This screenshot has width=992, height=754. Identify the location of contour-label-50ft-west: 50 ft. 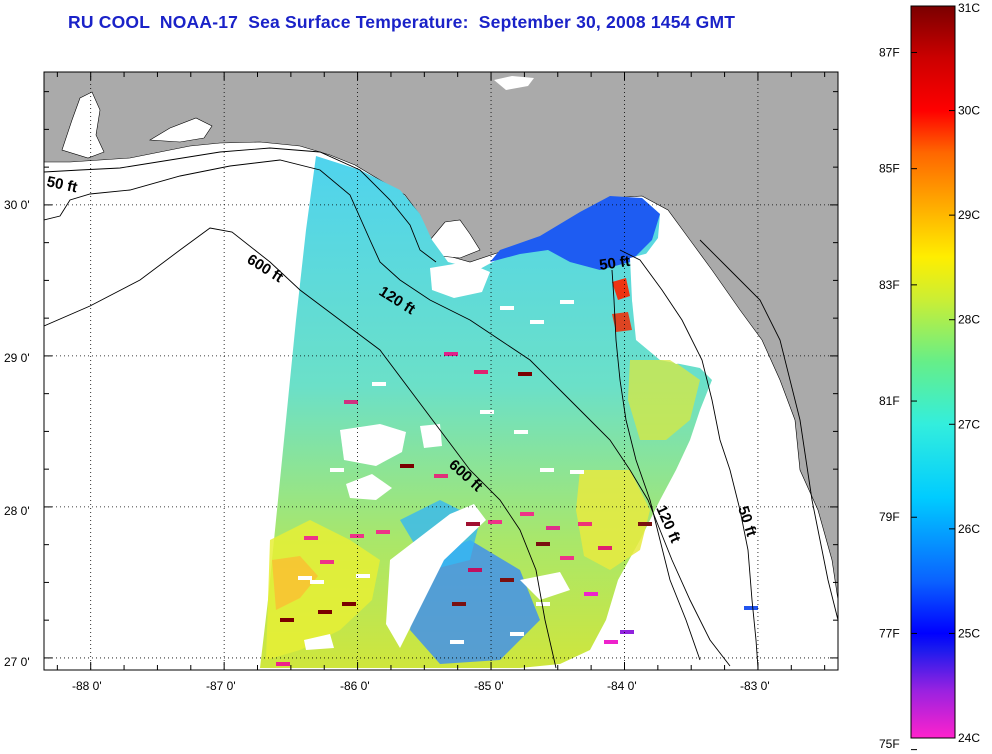
(62, 184).